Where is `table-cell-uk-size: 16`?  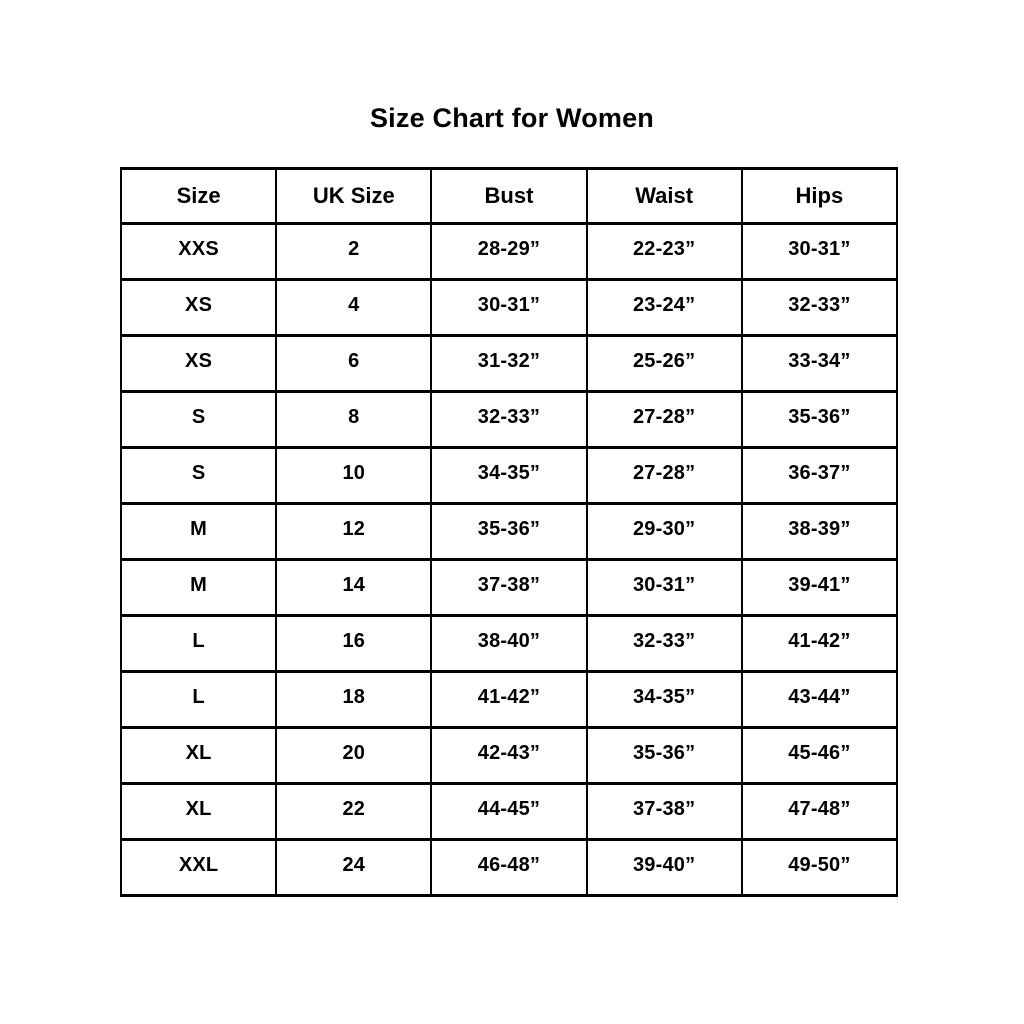
table-cell-uk-size: 16 is located at coordinates (354, 643).